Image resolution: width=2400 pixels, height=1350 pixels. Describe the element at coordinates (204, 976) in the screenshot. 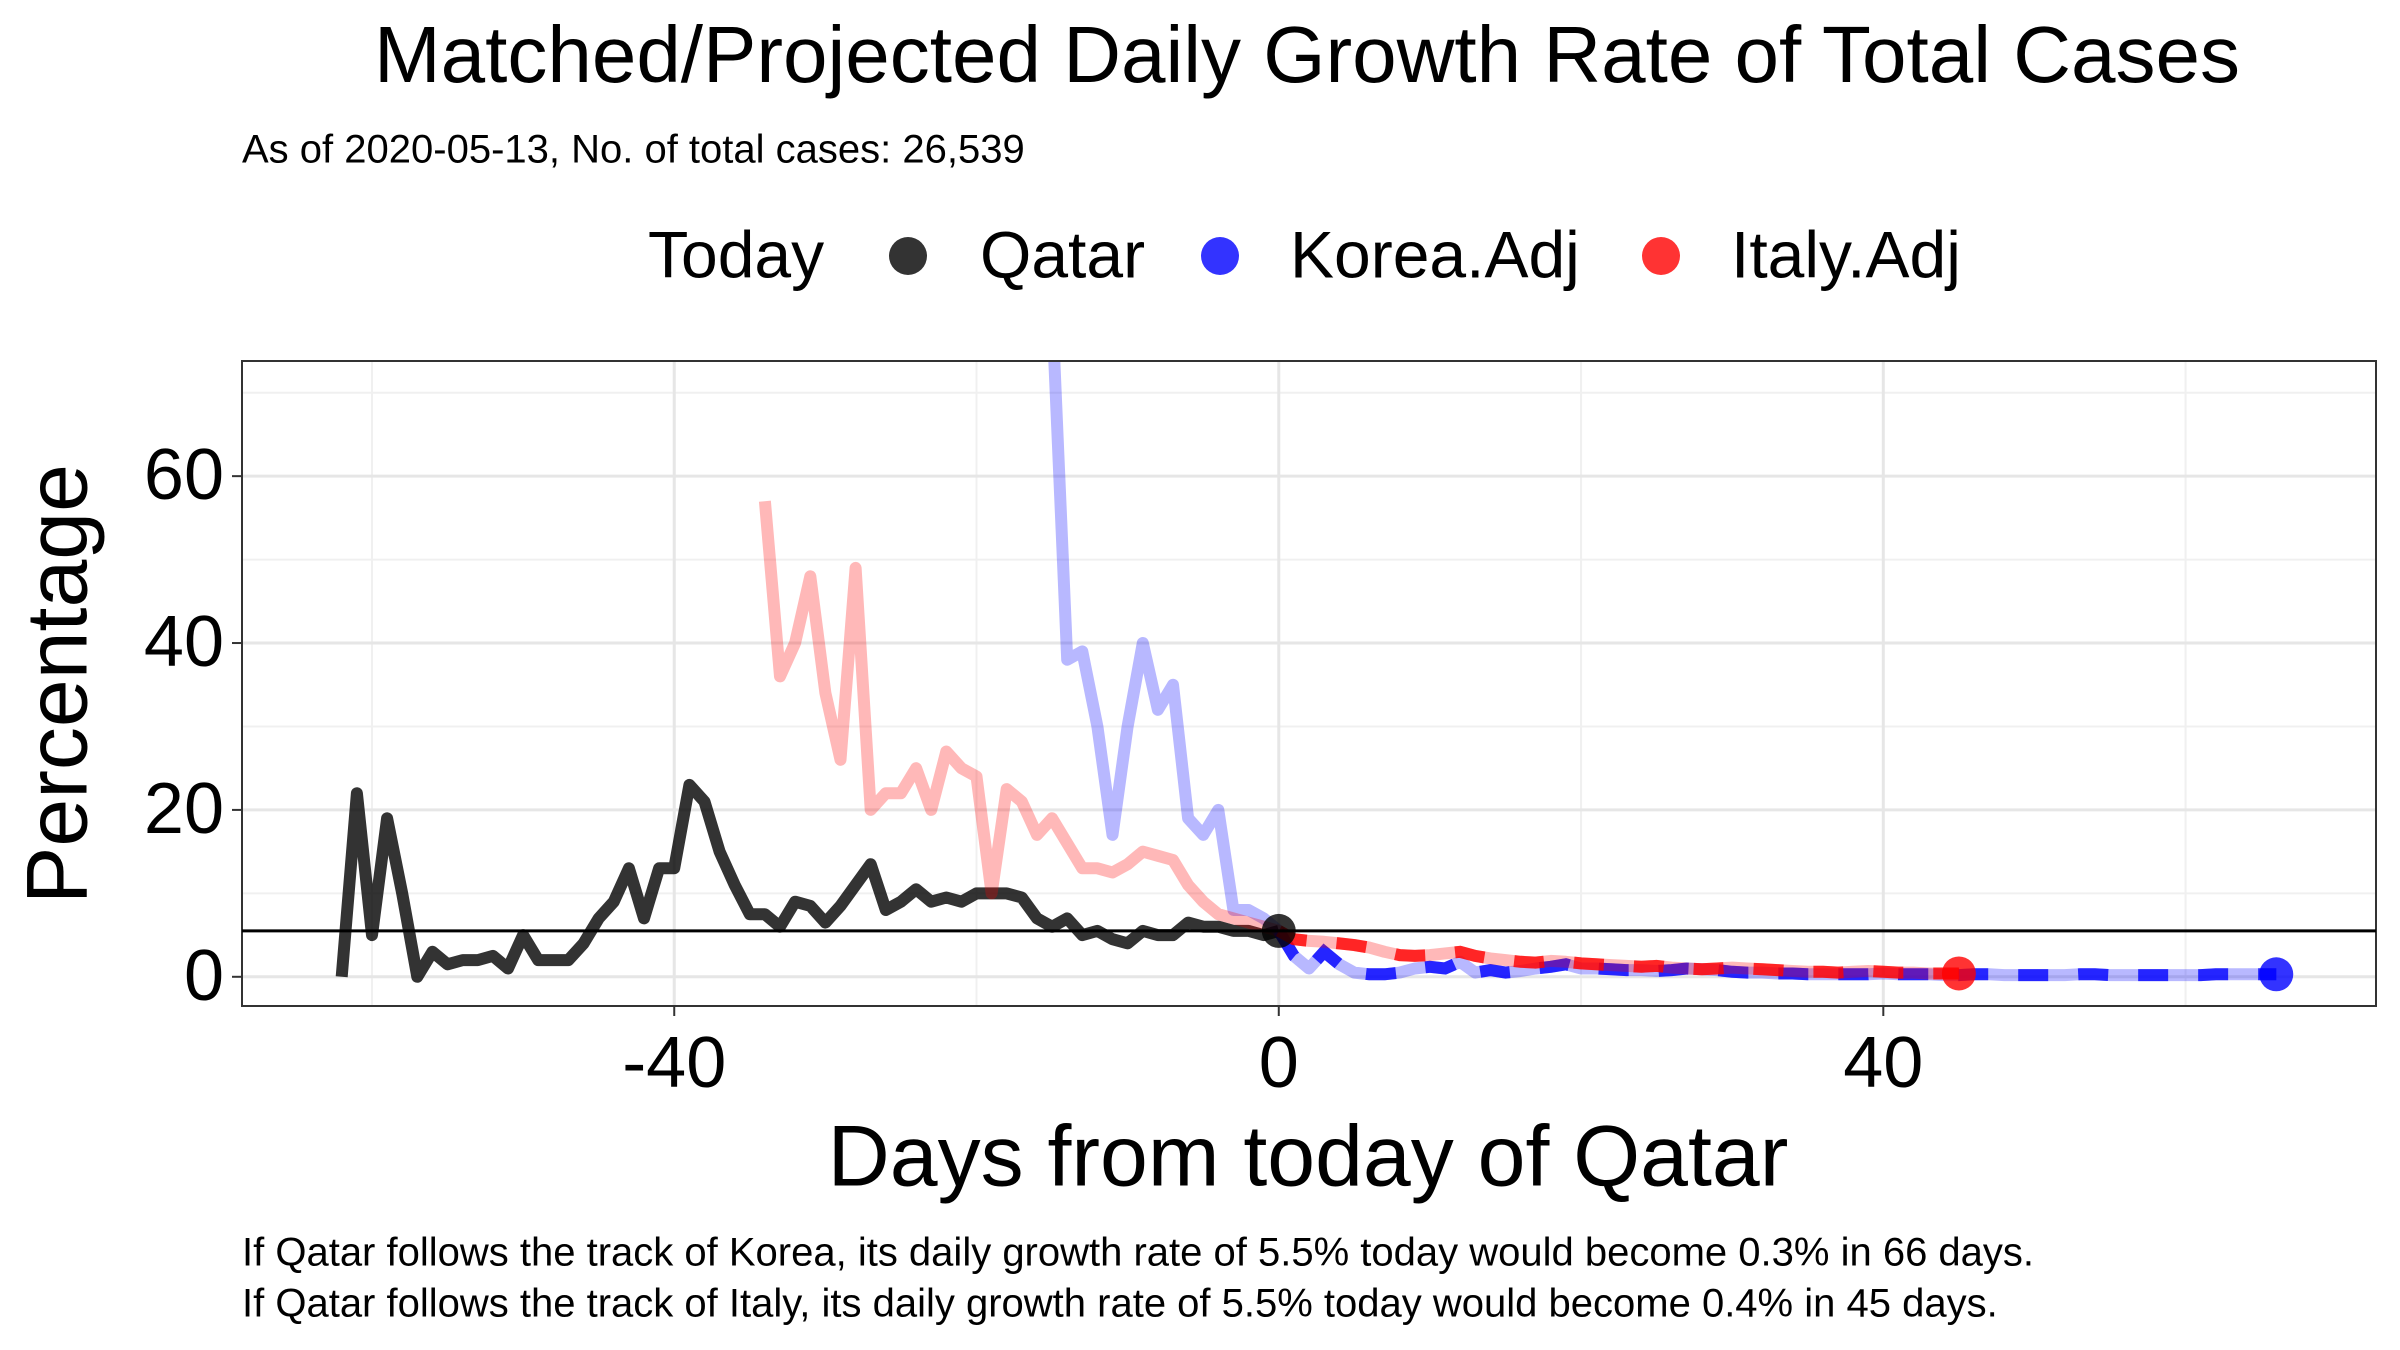

I see `y-tick-label: 0` at that location.